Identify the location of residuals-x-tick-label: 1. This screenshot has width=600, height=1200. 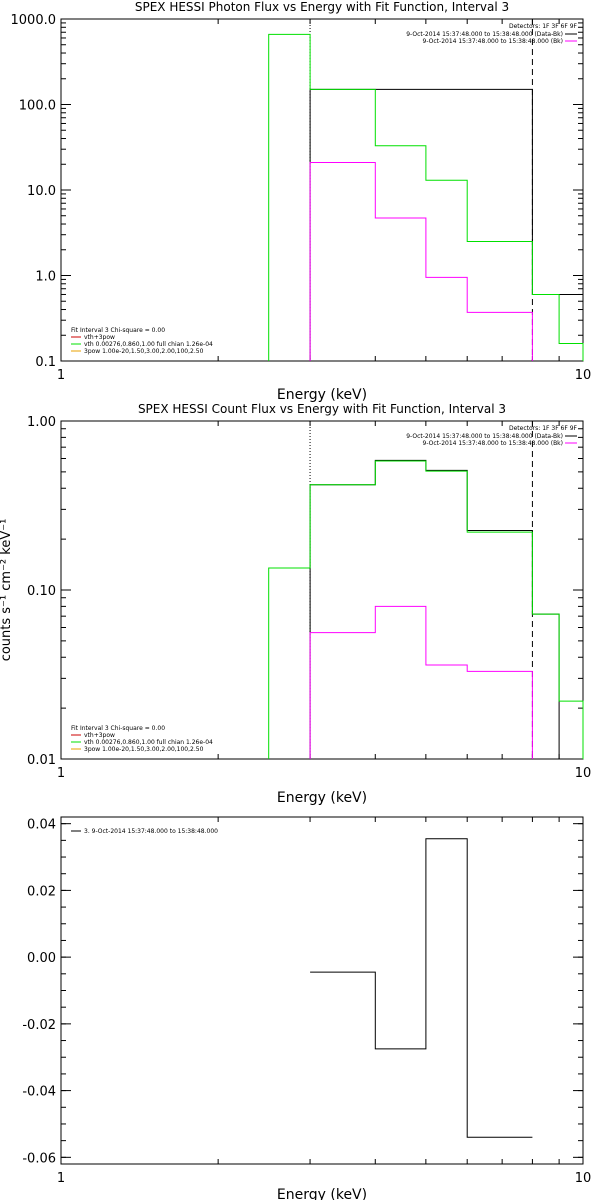
(61, 1178).